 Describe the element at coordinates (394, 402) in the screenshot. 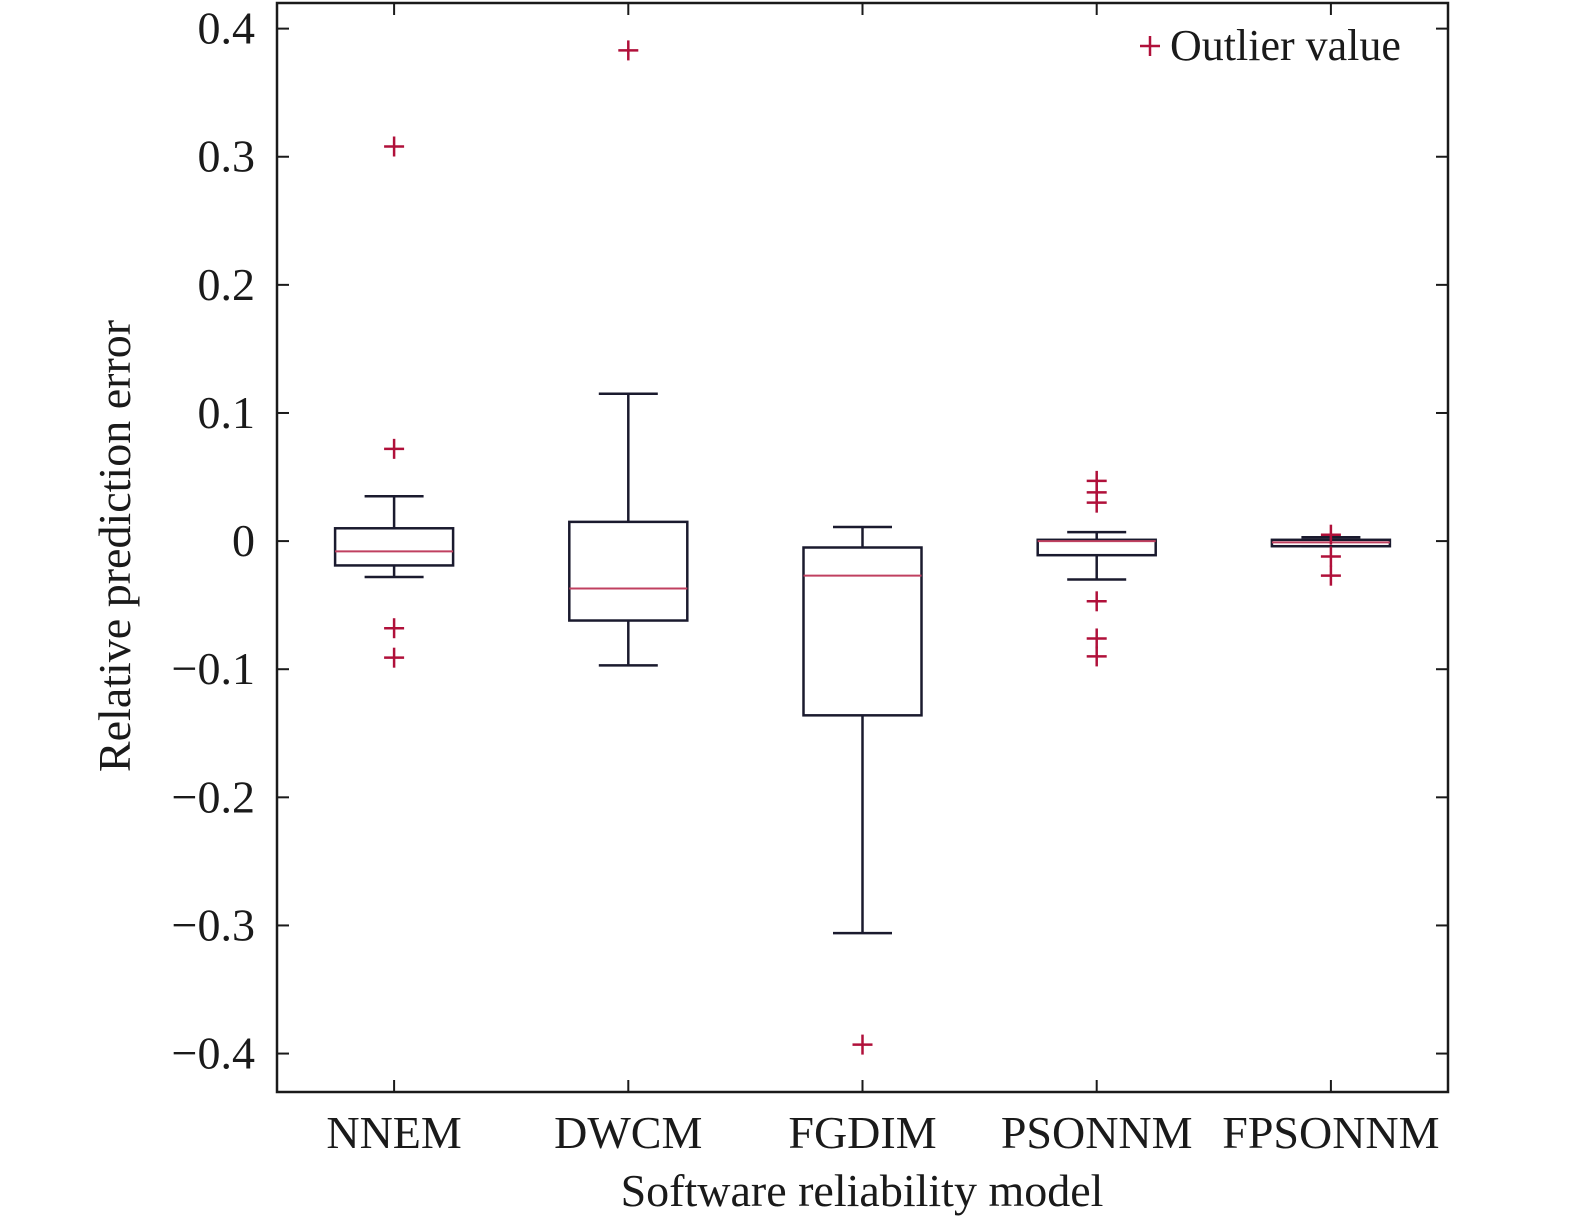

I see `box-nnem` at that location.